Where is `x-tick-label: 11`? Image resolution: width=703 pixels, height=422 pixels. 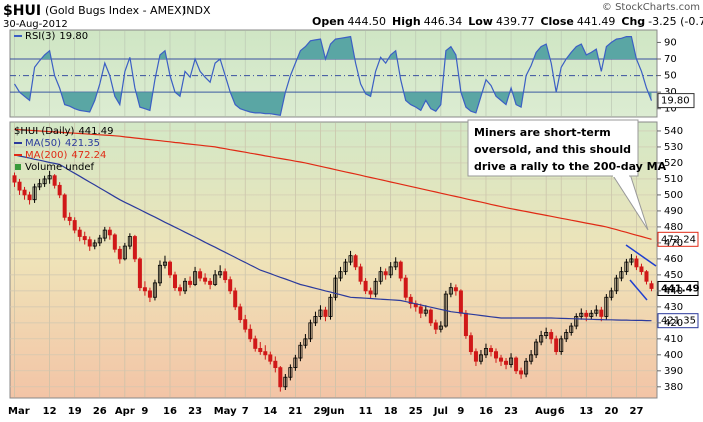 x-tick-label: 11 is located at coordinates (366, 411).